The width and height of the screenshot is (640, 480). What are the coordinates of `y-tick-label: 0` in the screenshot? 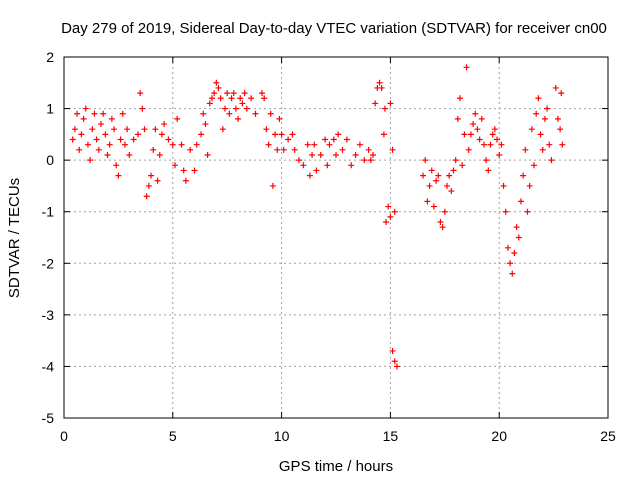 It's located at (50, 160).